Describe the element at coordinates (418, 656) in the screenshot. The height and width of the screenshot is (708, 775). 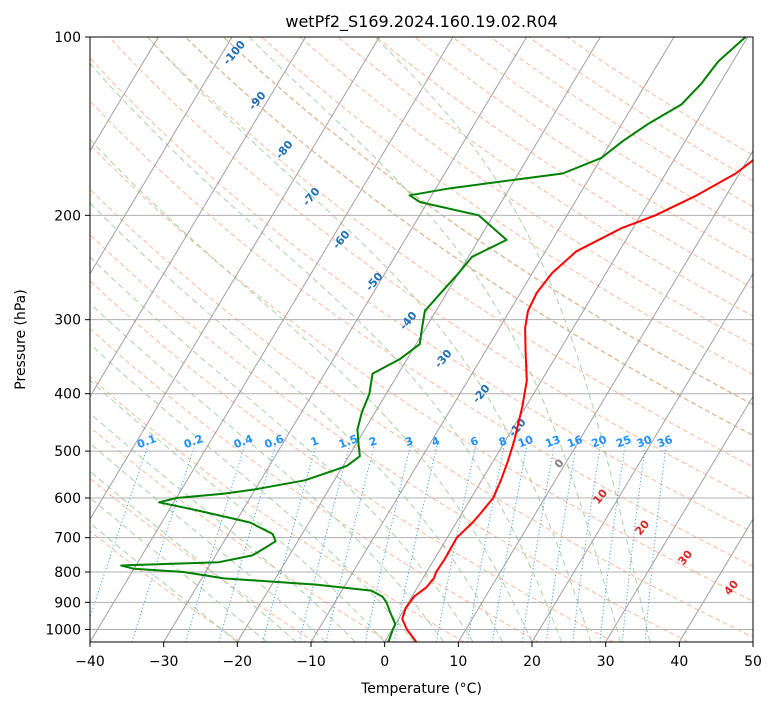
I see `x-axis: −40 −30 −20 −10 0 10 20 30 40 50` at that location.